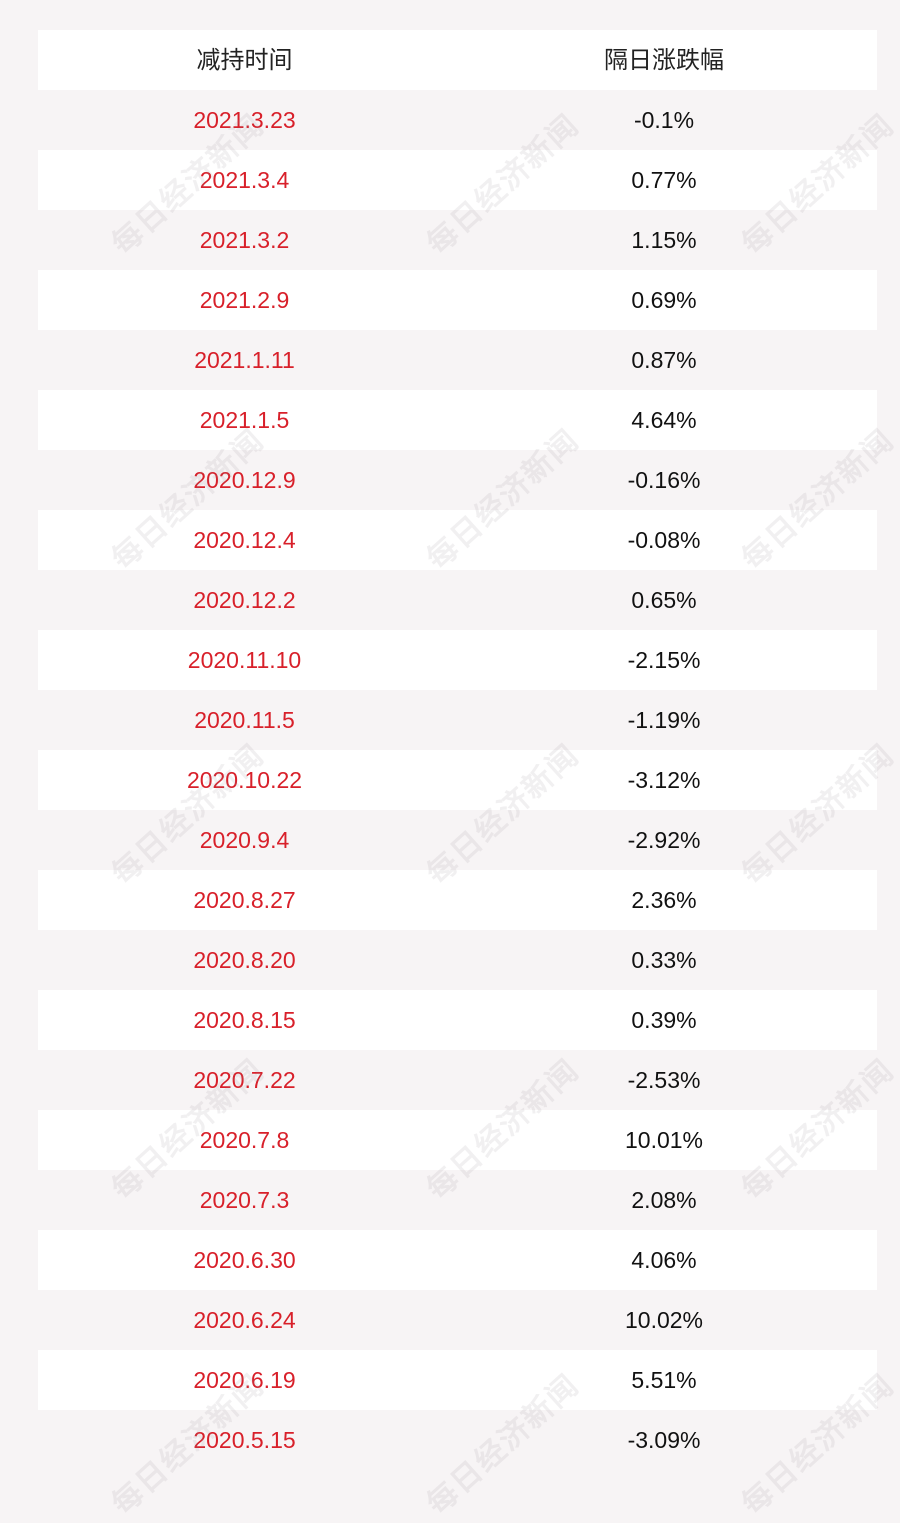 This screenshot has width=900, height=1523. What do you see at coordinates (664, 480) in the screenshot?
I see `next-day-change-cell: -0.16%` at bounding box center [664, 480].